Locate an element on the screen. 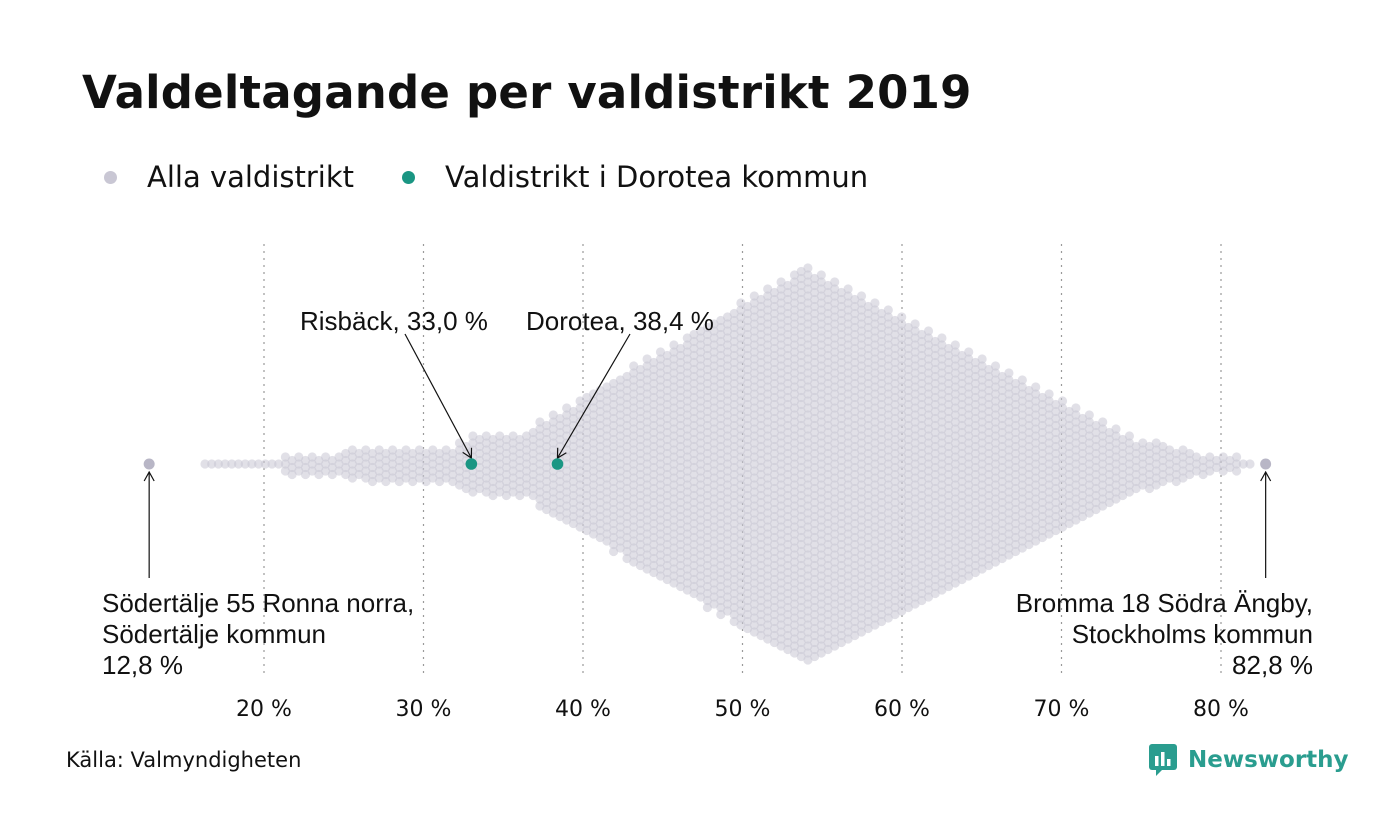 This screenshot has width=1400, height=840. brand-name: Newsworthy is located at coordinates (1268, 760).